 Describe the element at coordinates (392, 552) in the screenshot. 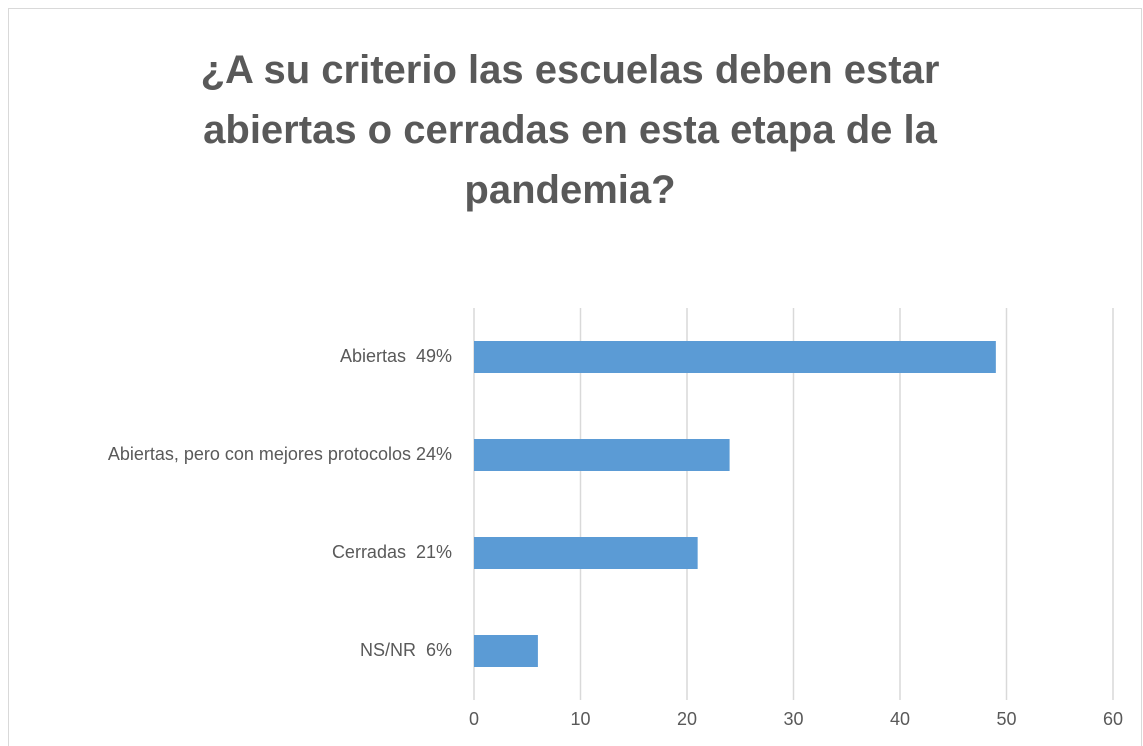

I see `y-tick-label: Cerradas 21%` at that location.